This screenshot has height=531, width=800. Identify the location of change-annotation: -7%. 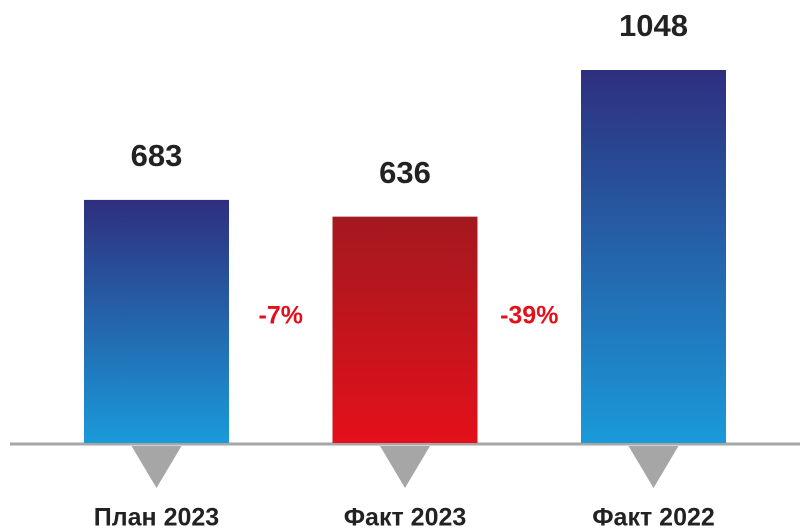
(281, 316).